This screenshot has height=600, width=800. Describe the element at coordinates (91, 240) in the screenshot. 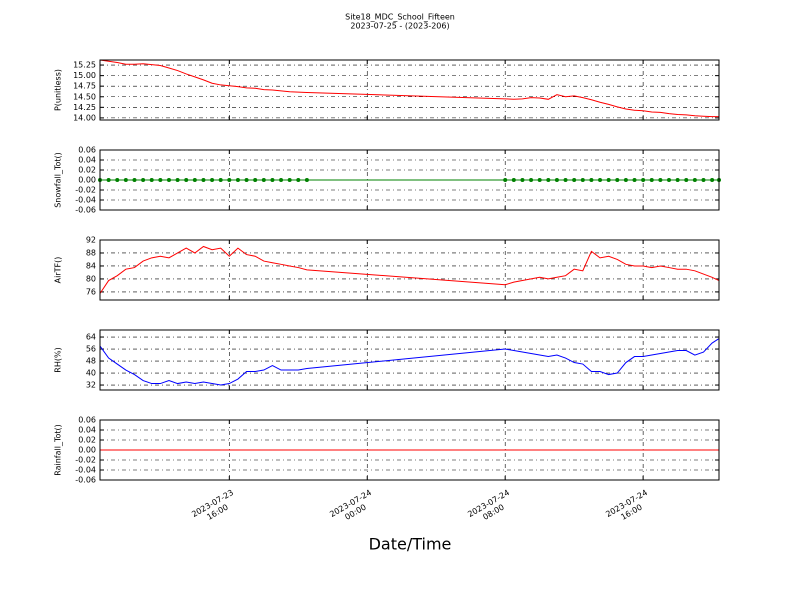

I see `y-tick-label: 92` at that location.